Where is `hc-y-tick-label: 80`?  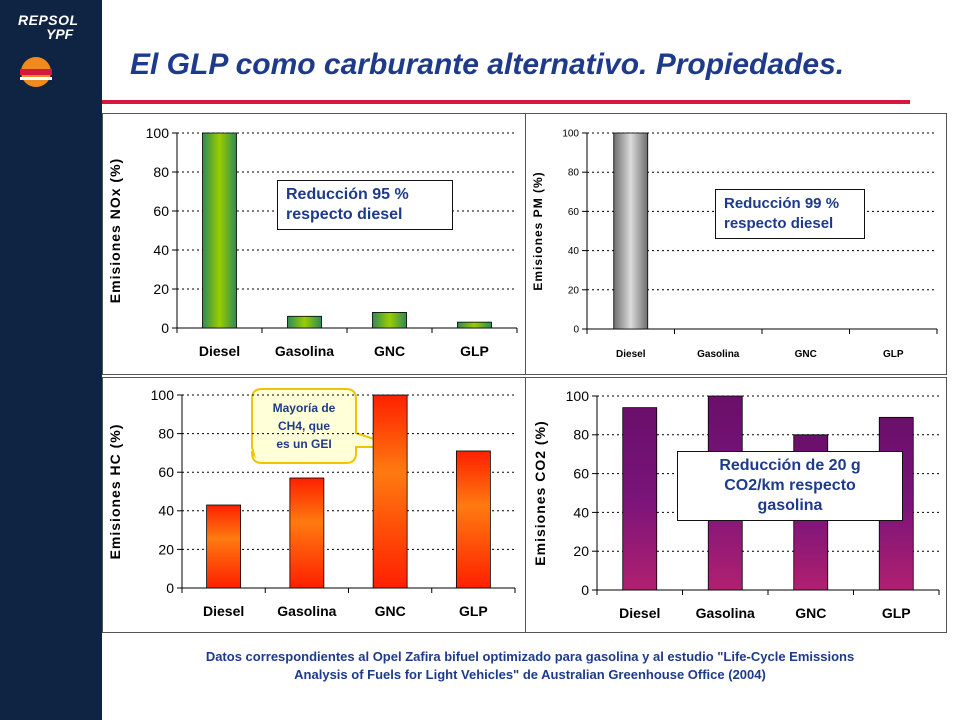 hc-y-tick-label: 80 is located at coordinates (166, 434).